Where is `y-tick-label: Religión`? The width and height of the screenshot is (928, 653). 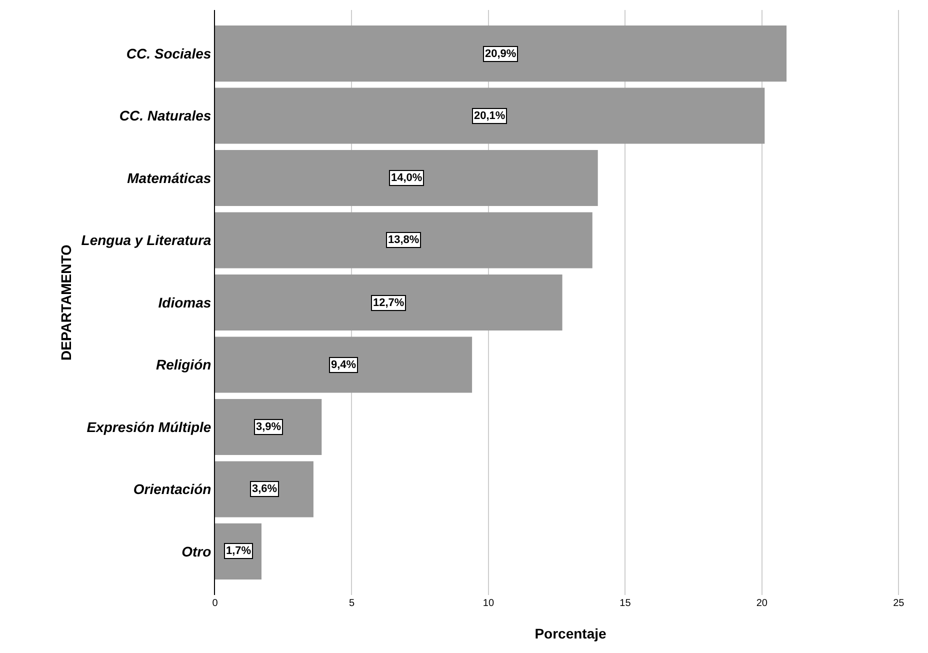
y-tick-label: Religión is located at coordinates (184, 364).